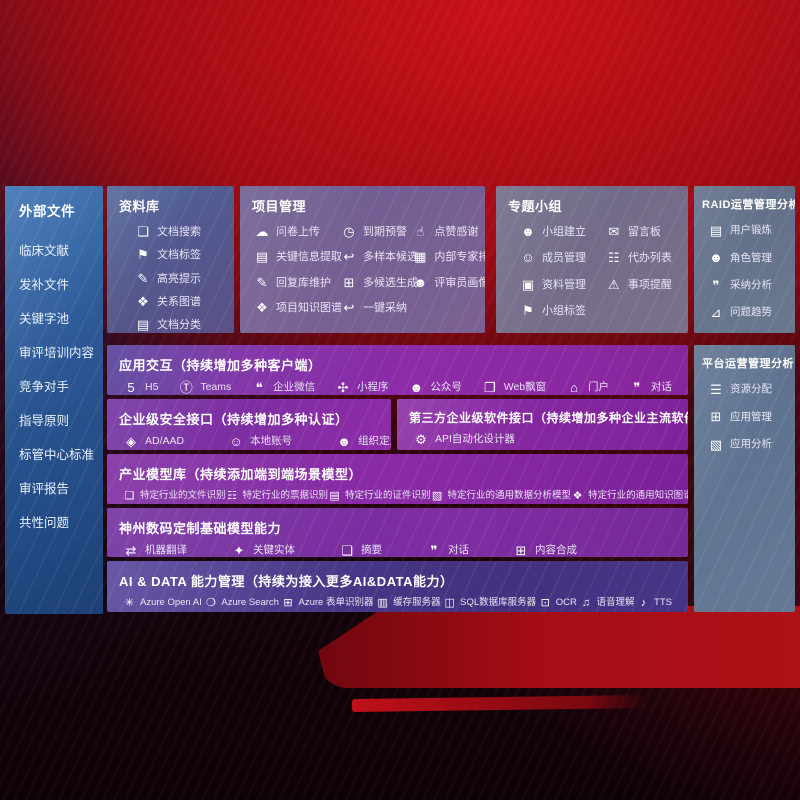 The width and height of the screenshot is (800, 800). Describe the element at coordinates (262, 231) in the screenshot. I see `cloud-upload-icon: ☁` at that location.